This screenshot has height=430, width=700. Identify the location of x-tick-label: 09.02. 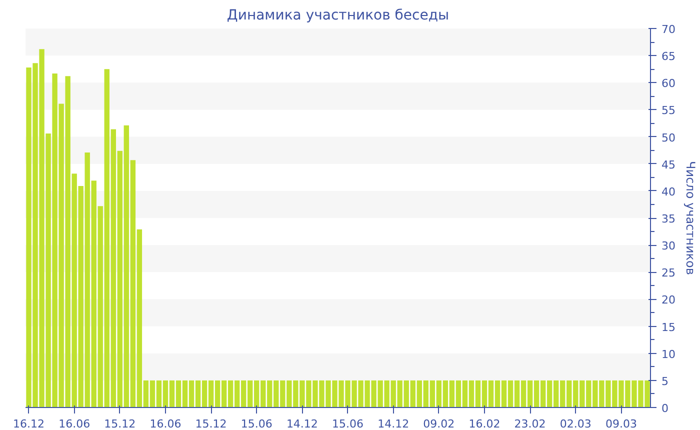
(439, 424).